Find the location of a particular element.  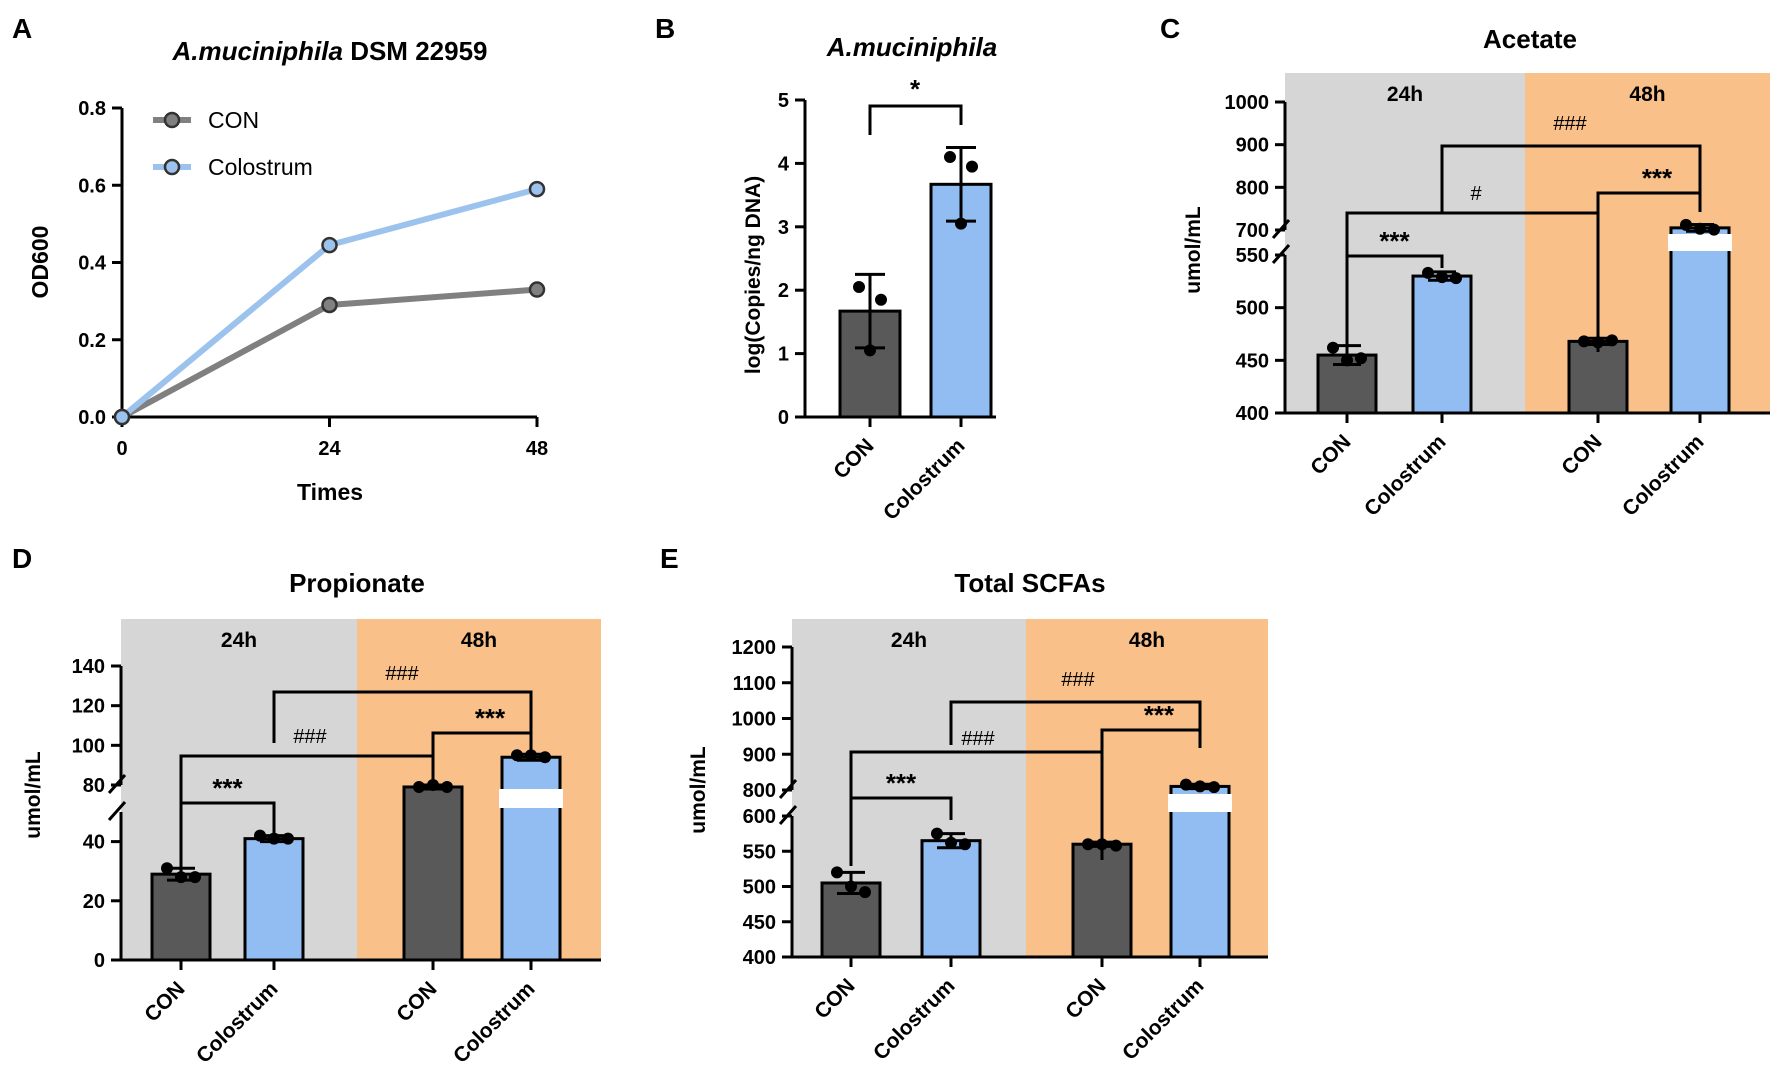

panel-e-period-label: 24h is located at coordinates (909, 640).